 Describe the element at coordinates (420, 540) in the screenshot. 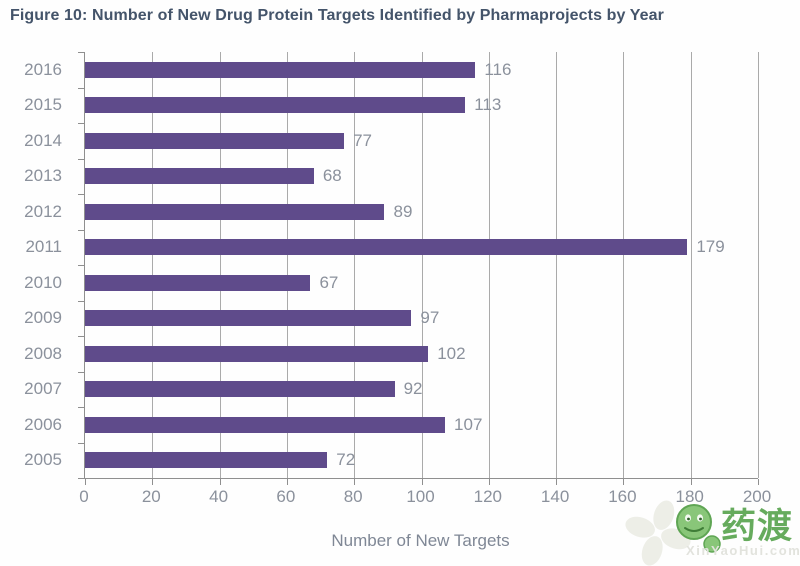

I see `x-axis-title: Number of New Targets` at that location.